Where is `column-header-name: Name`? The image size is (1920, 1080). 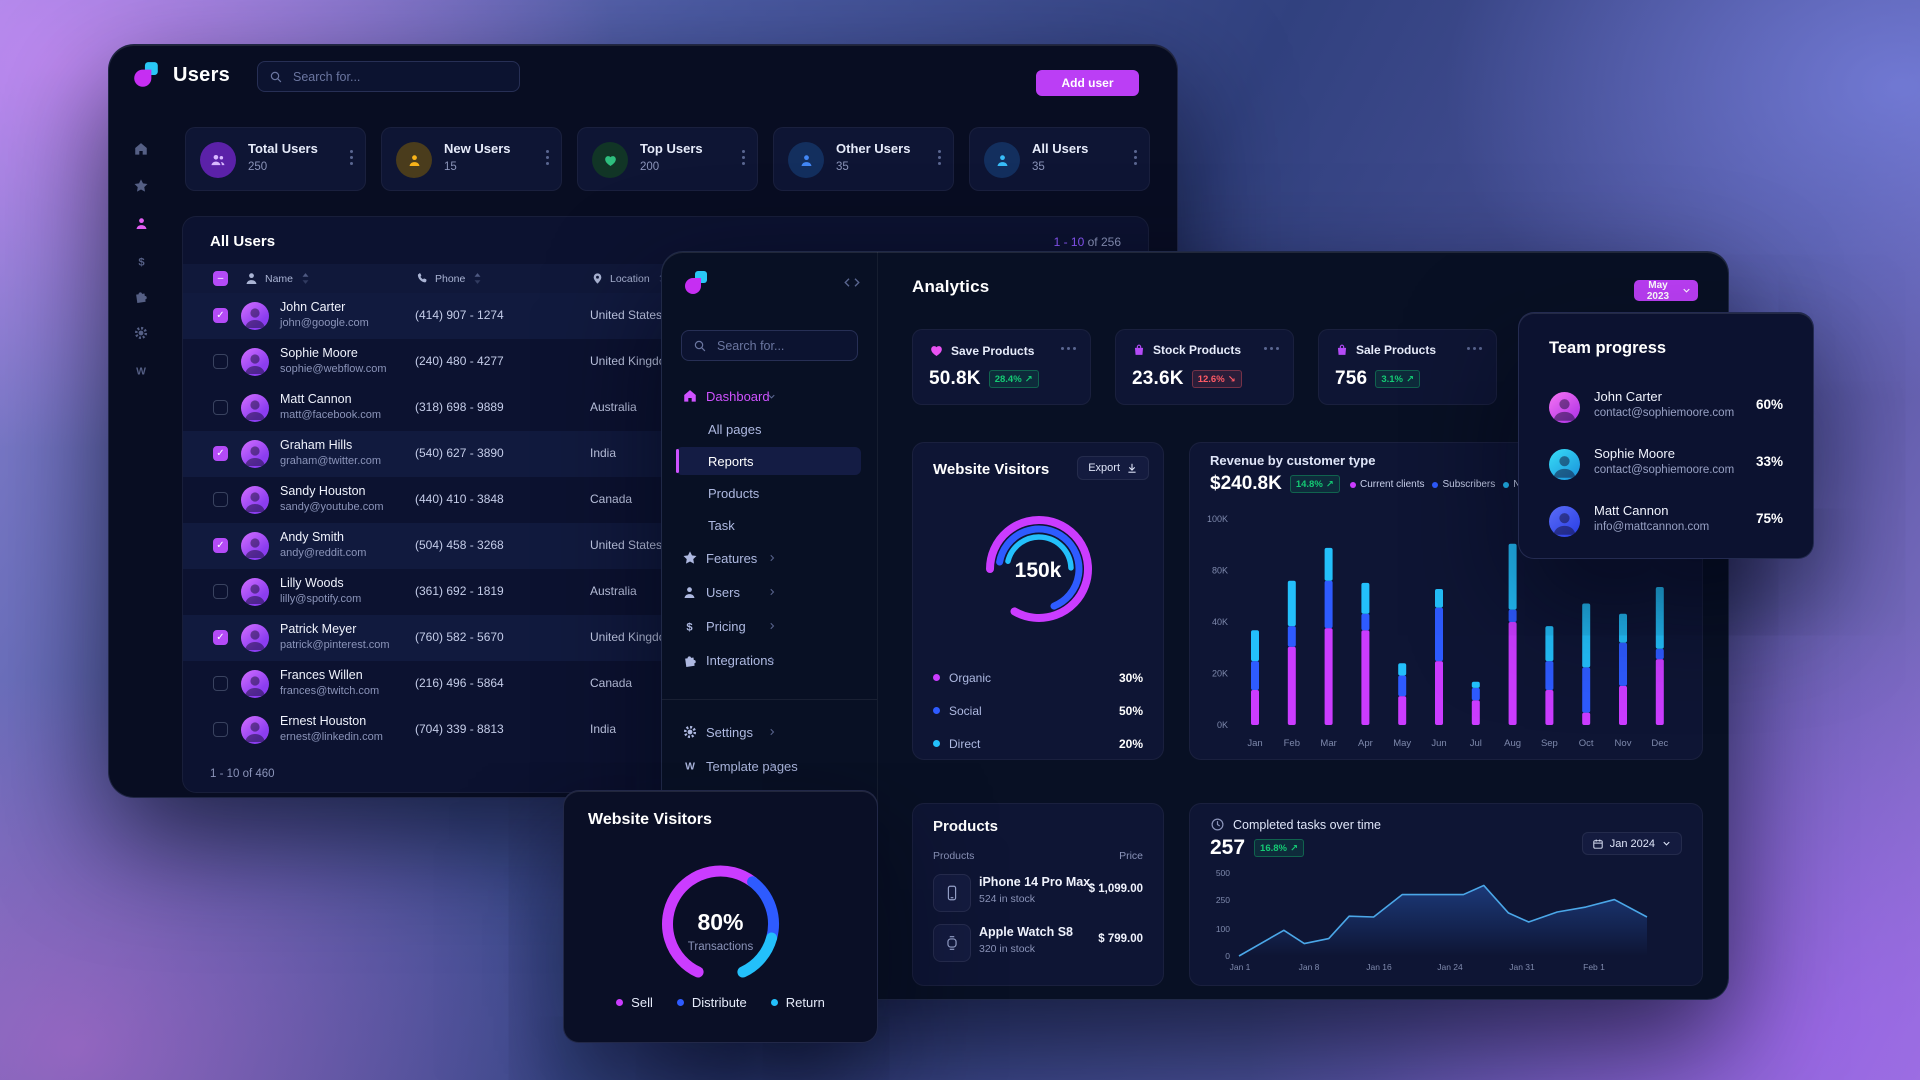
column-header-name: Name is located at coordinates (277, 278).